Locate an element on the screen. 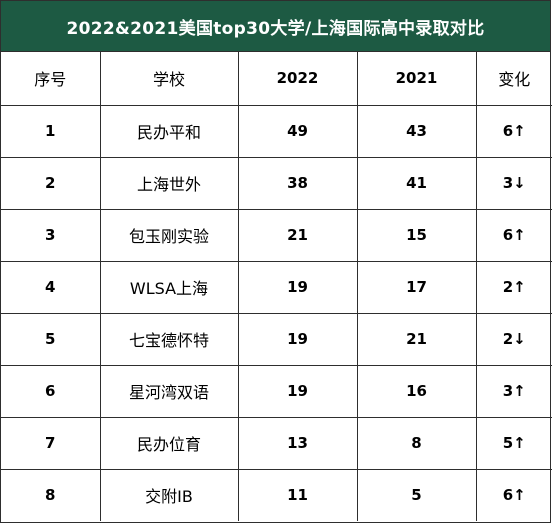 The width and height of the screenshot is (552, 524). school-cell: 包玉刚实验 is located at coordinates (169, 235).